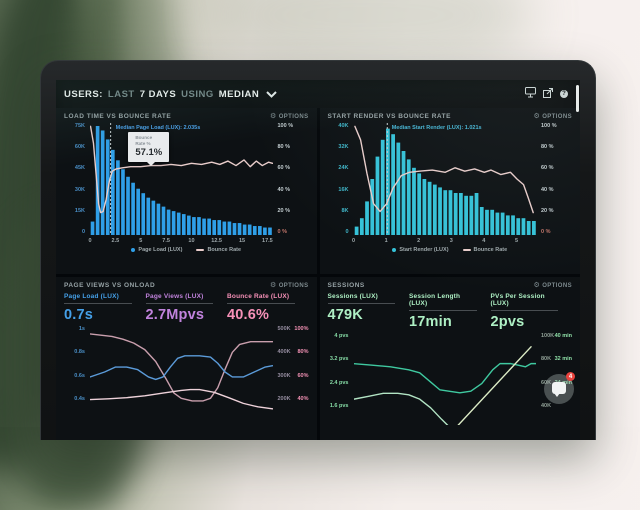  I want to click on metric-value: 2pvs, so click(507, 322).